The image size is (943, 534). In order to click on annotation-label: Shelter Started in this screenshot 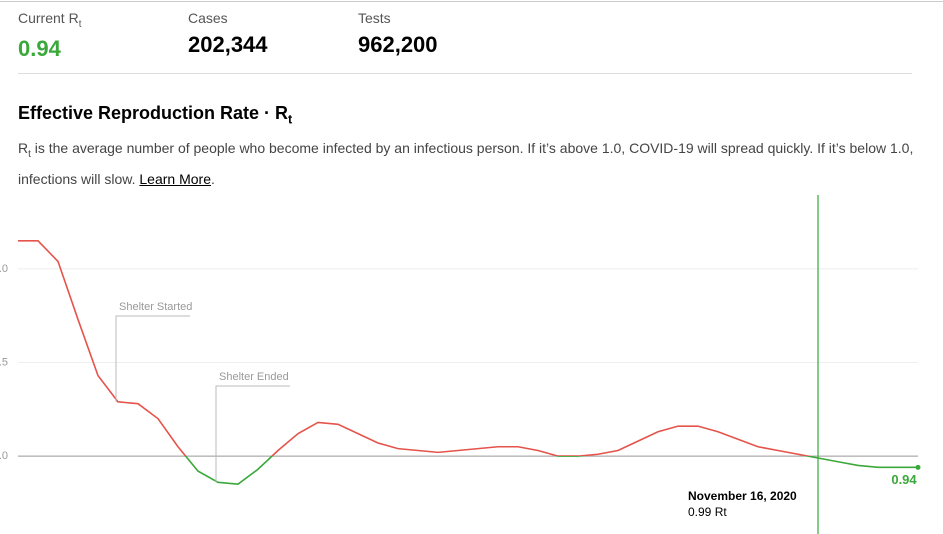, I will do `click(155, 307)`.